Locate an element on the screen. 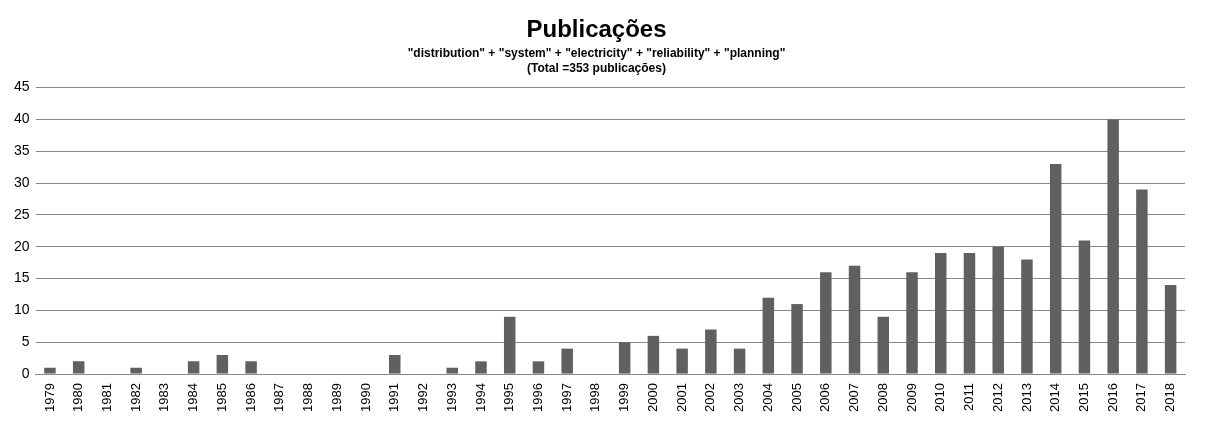 The height and width of the screenshot is (423, 1205). x-tick-label: 2017 is located at coordinates (1141, 397).